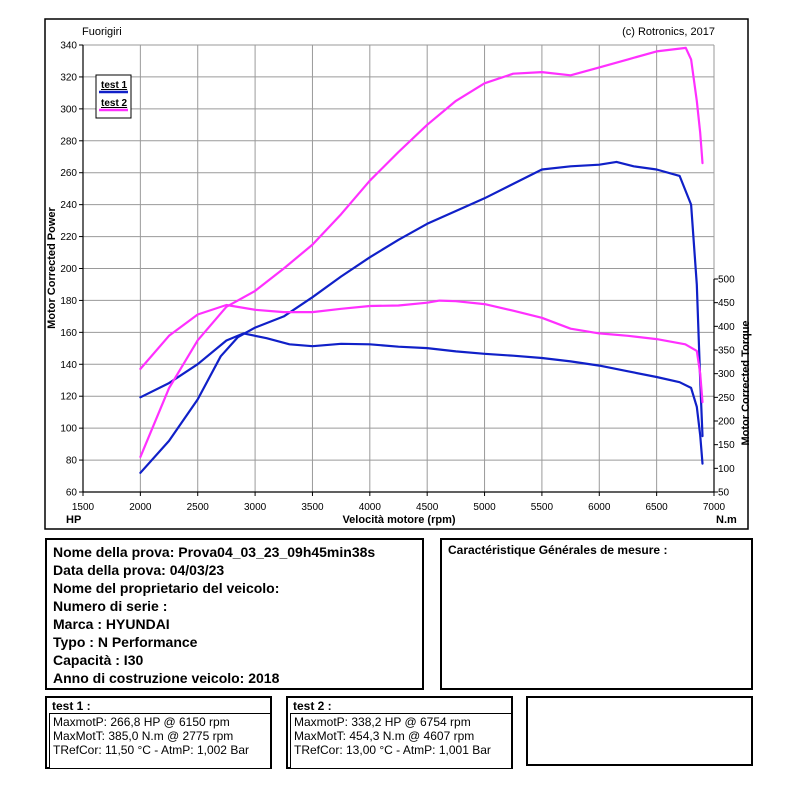  I want to click on y-right-tick-label: 250, so click(726, 398).